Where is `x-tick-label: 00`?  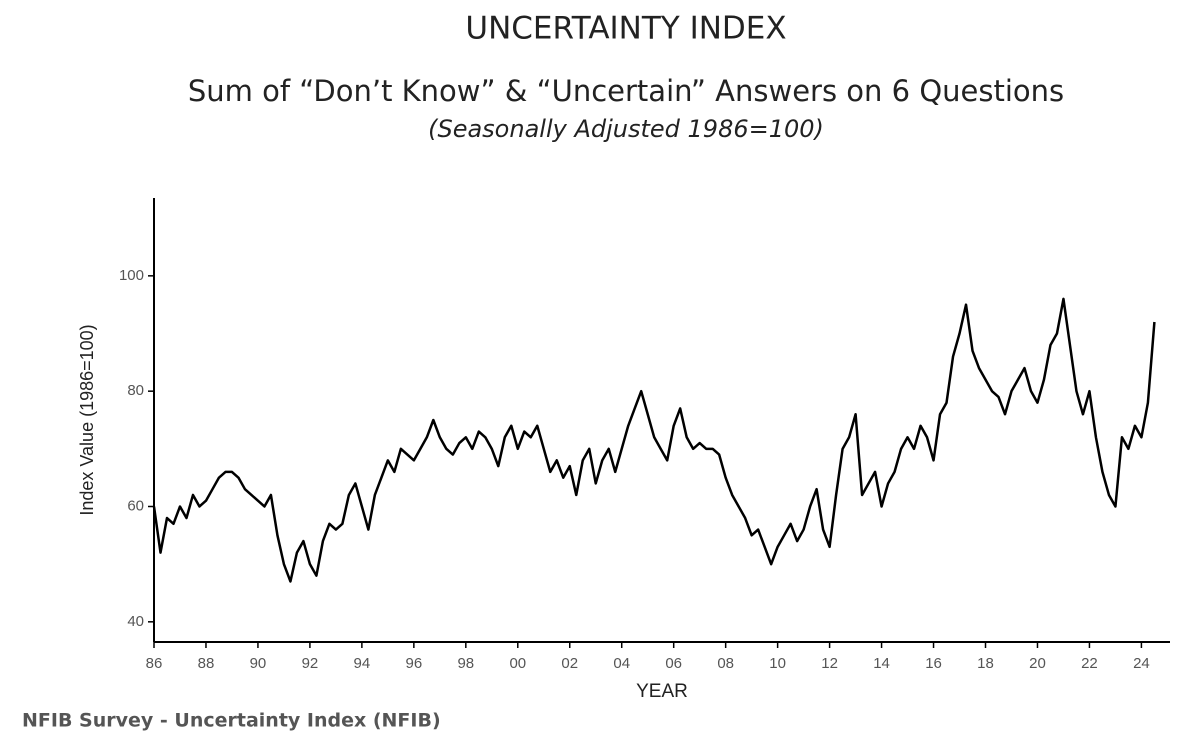
x-tick-label: 00 is located at coordinates (517, 663).